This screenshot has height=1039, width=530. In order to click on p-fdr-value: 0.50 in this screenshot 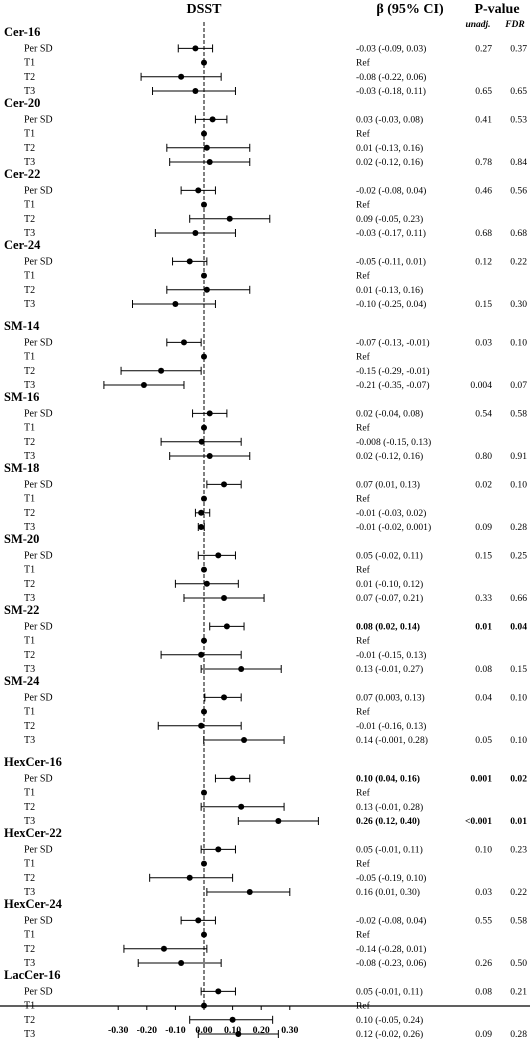, I will do `click(518, 963)`.